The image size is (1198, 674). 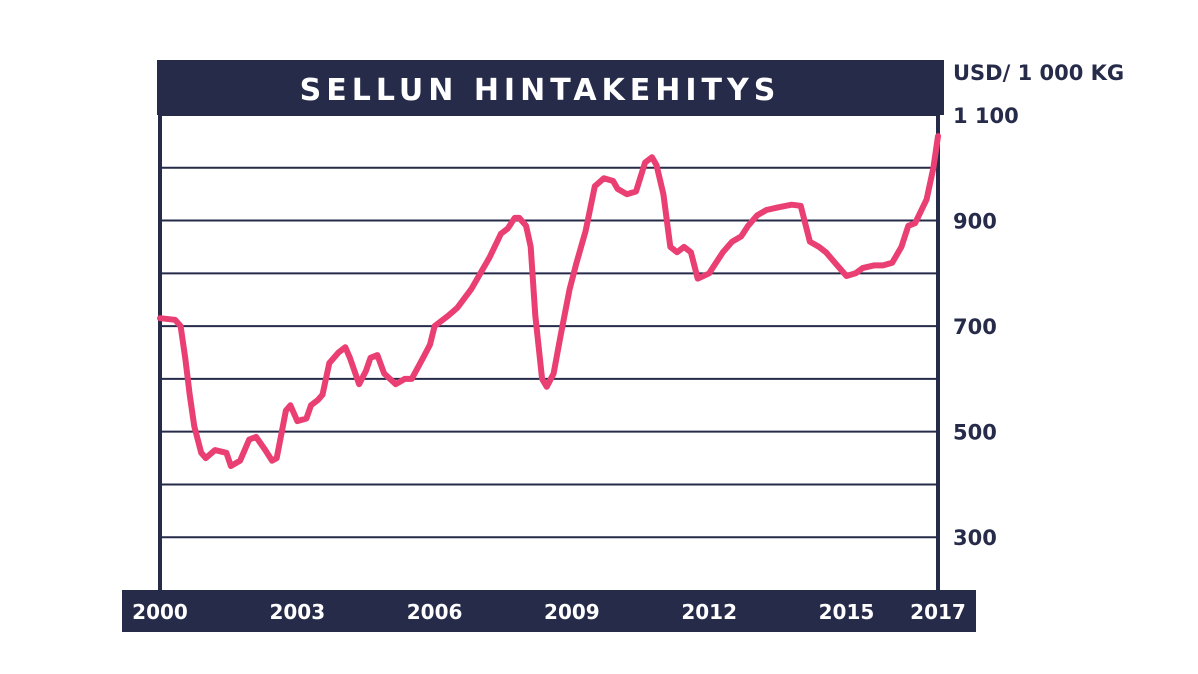 What do you see at coordinates (435, 612) in the screenshot?
I see `x-tick-label: 2006` at bounding box center [435, 612].